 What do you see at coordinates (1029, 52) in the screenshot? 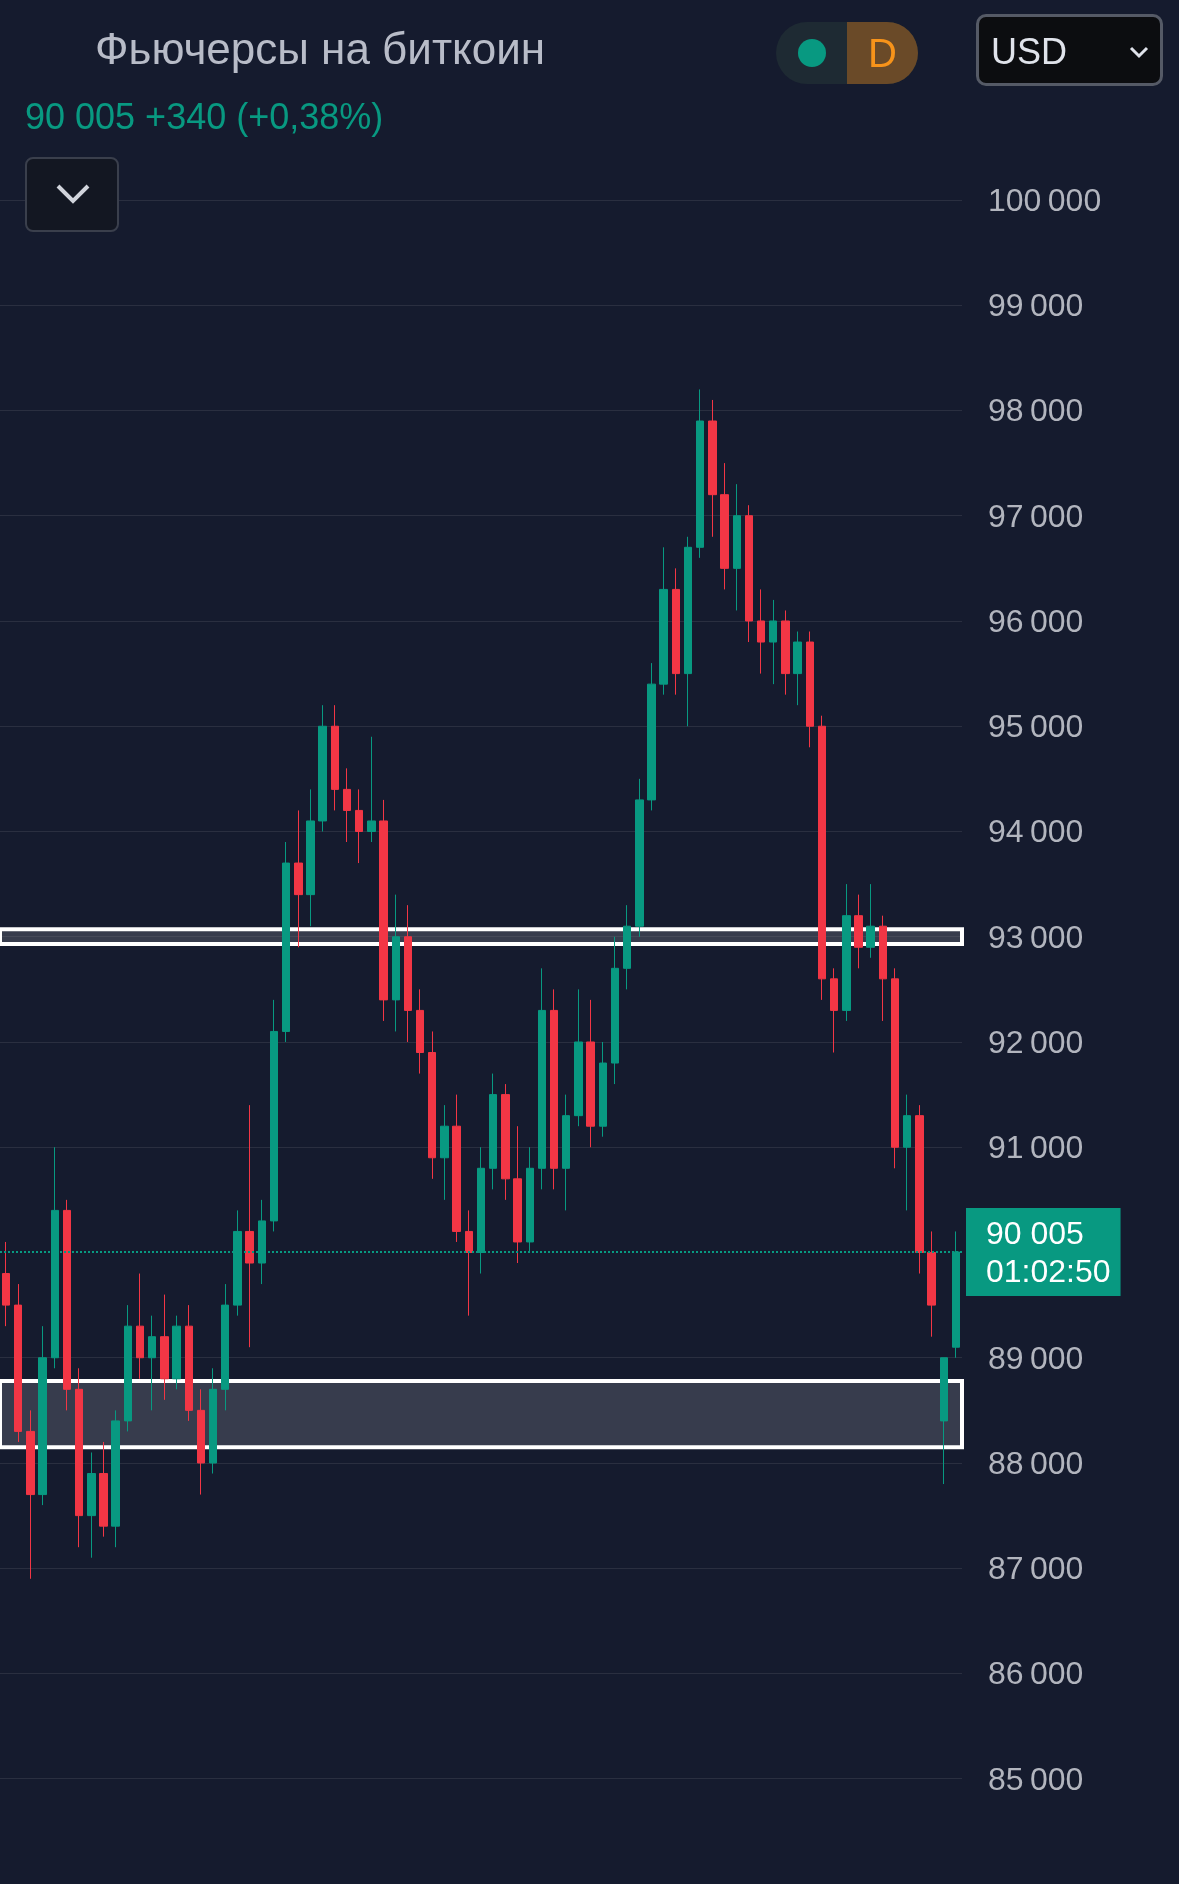
I see `text: USD` at bounding box center [1029, 52].